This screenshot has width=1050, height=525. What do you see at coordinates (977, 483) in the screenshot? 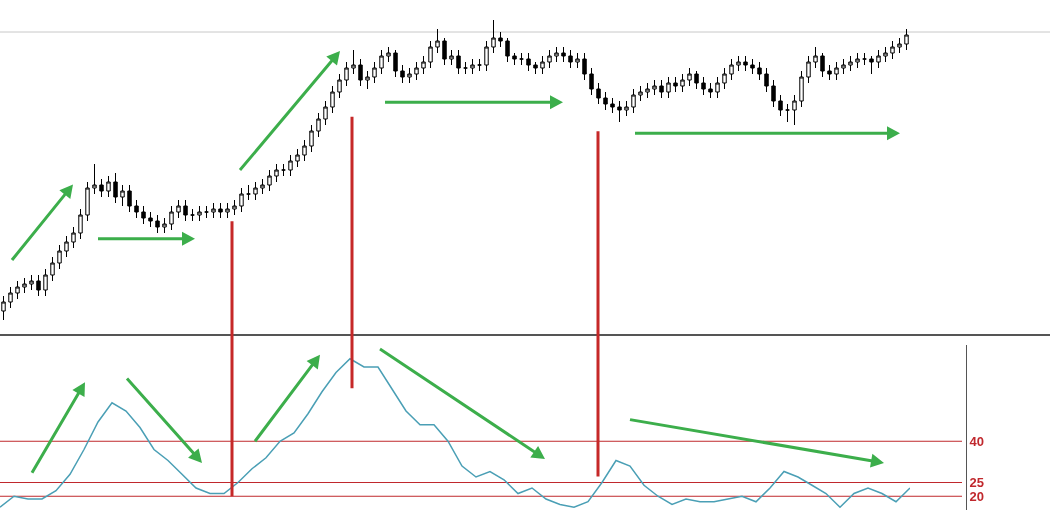
I see `y-tick-label: 25` at bounding box center [977, 483].